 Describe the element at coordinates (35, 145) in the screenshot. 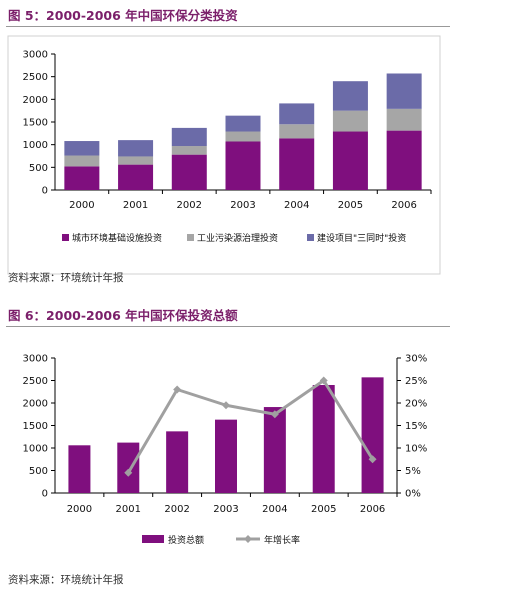

I see `y-tick-label: 1000` at that location.